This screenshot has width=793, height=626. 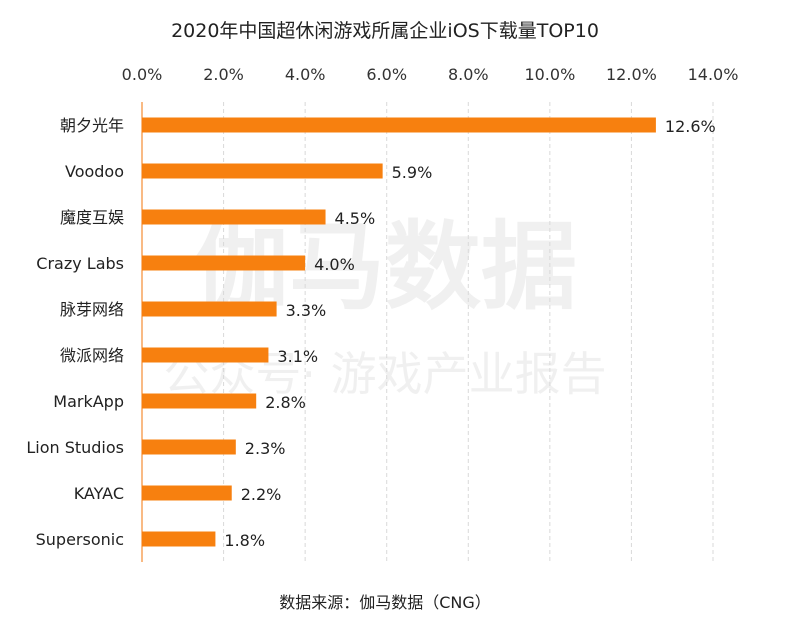 What do you see at coordinates (305, 74) in the screenshot?
I see `x-tick-label: 4.0%` at bounding box center [305, 74].